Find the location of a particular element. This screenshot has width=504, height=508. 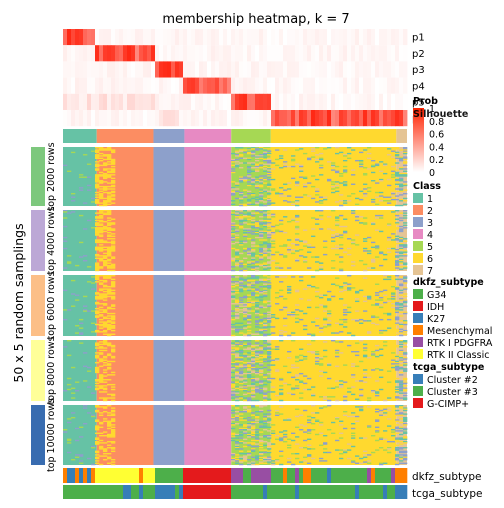

class-legend-item-swatch is located at coordinates (418, 222).